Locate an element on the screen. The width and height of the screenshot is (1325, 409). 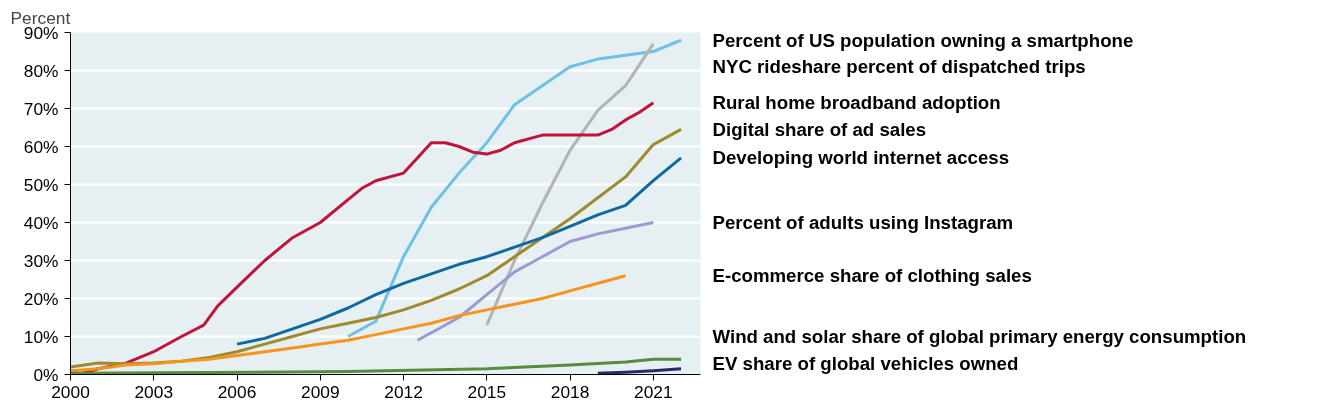
series-label: Digital share of ad sales is located at coordinates (819, 129).